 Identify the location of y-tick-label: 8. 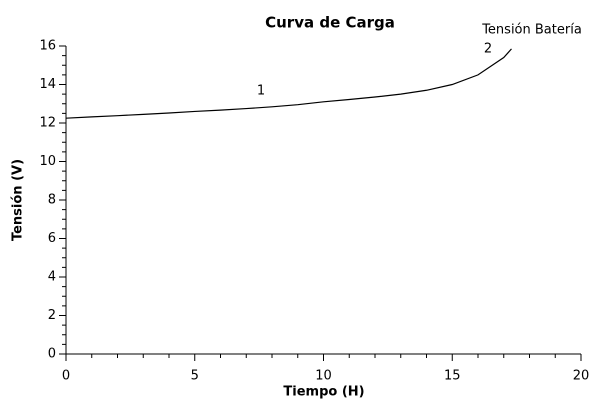
(52, 200).